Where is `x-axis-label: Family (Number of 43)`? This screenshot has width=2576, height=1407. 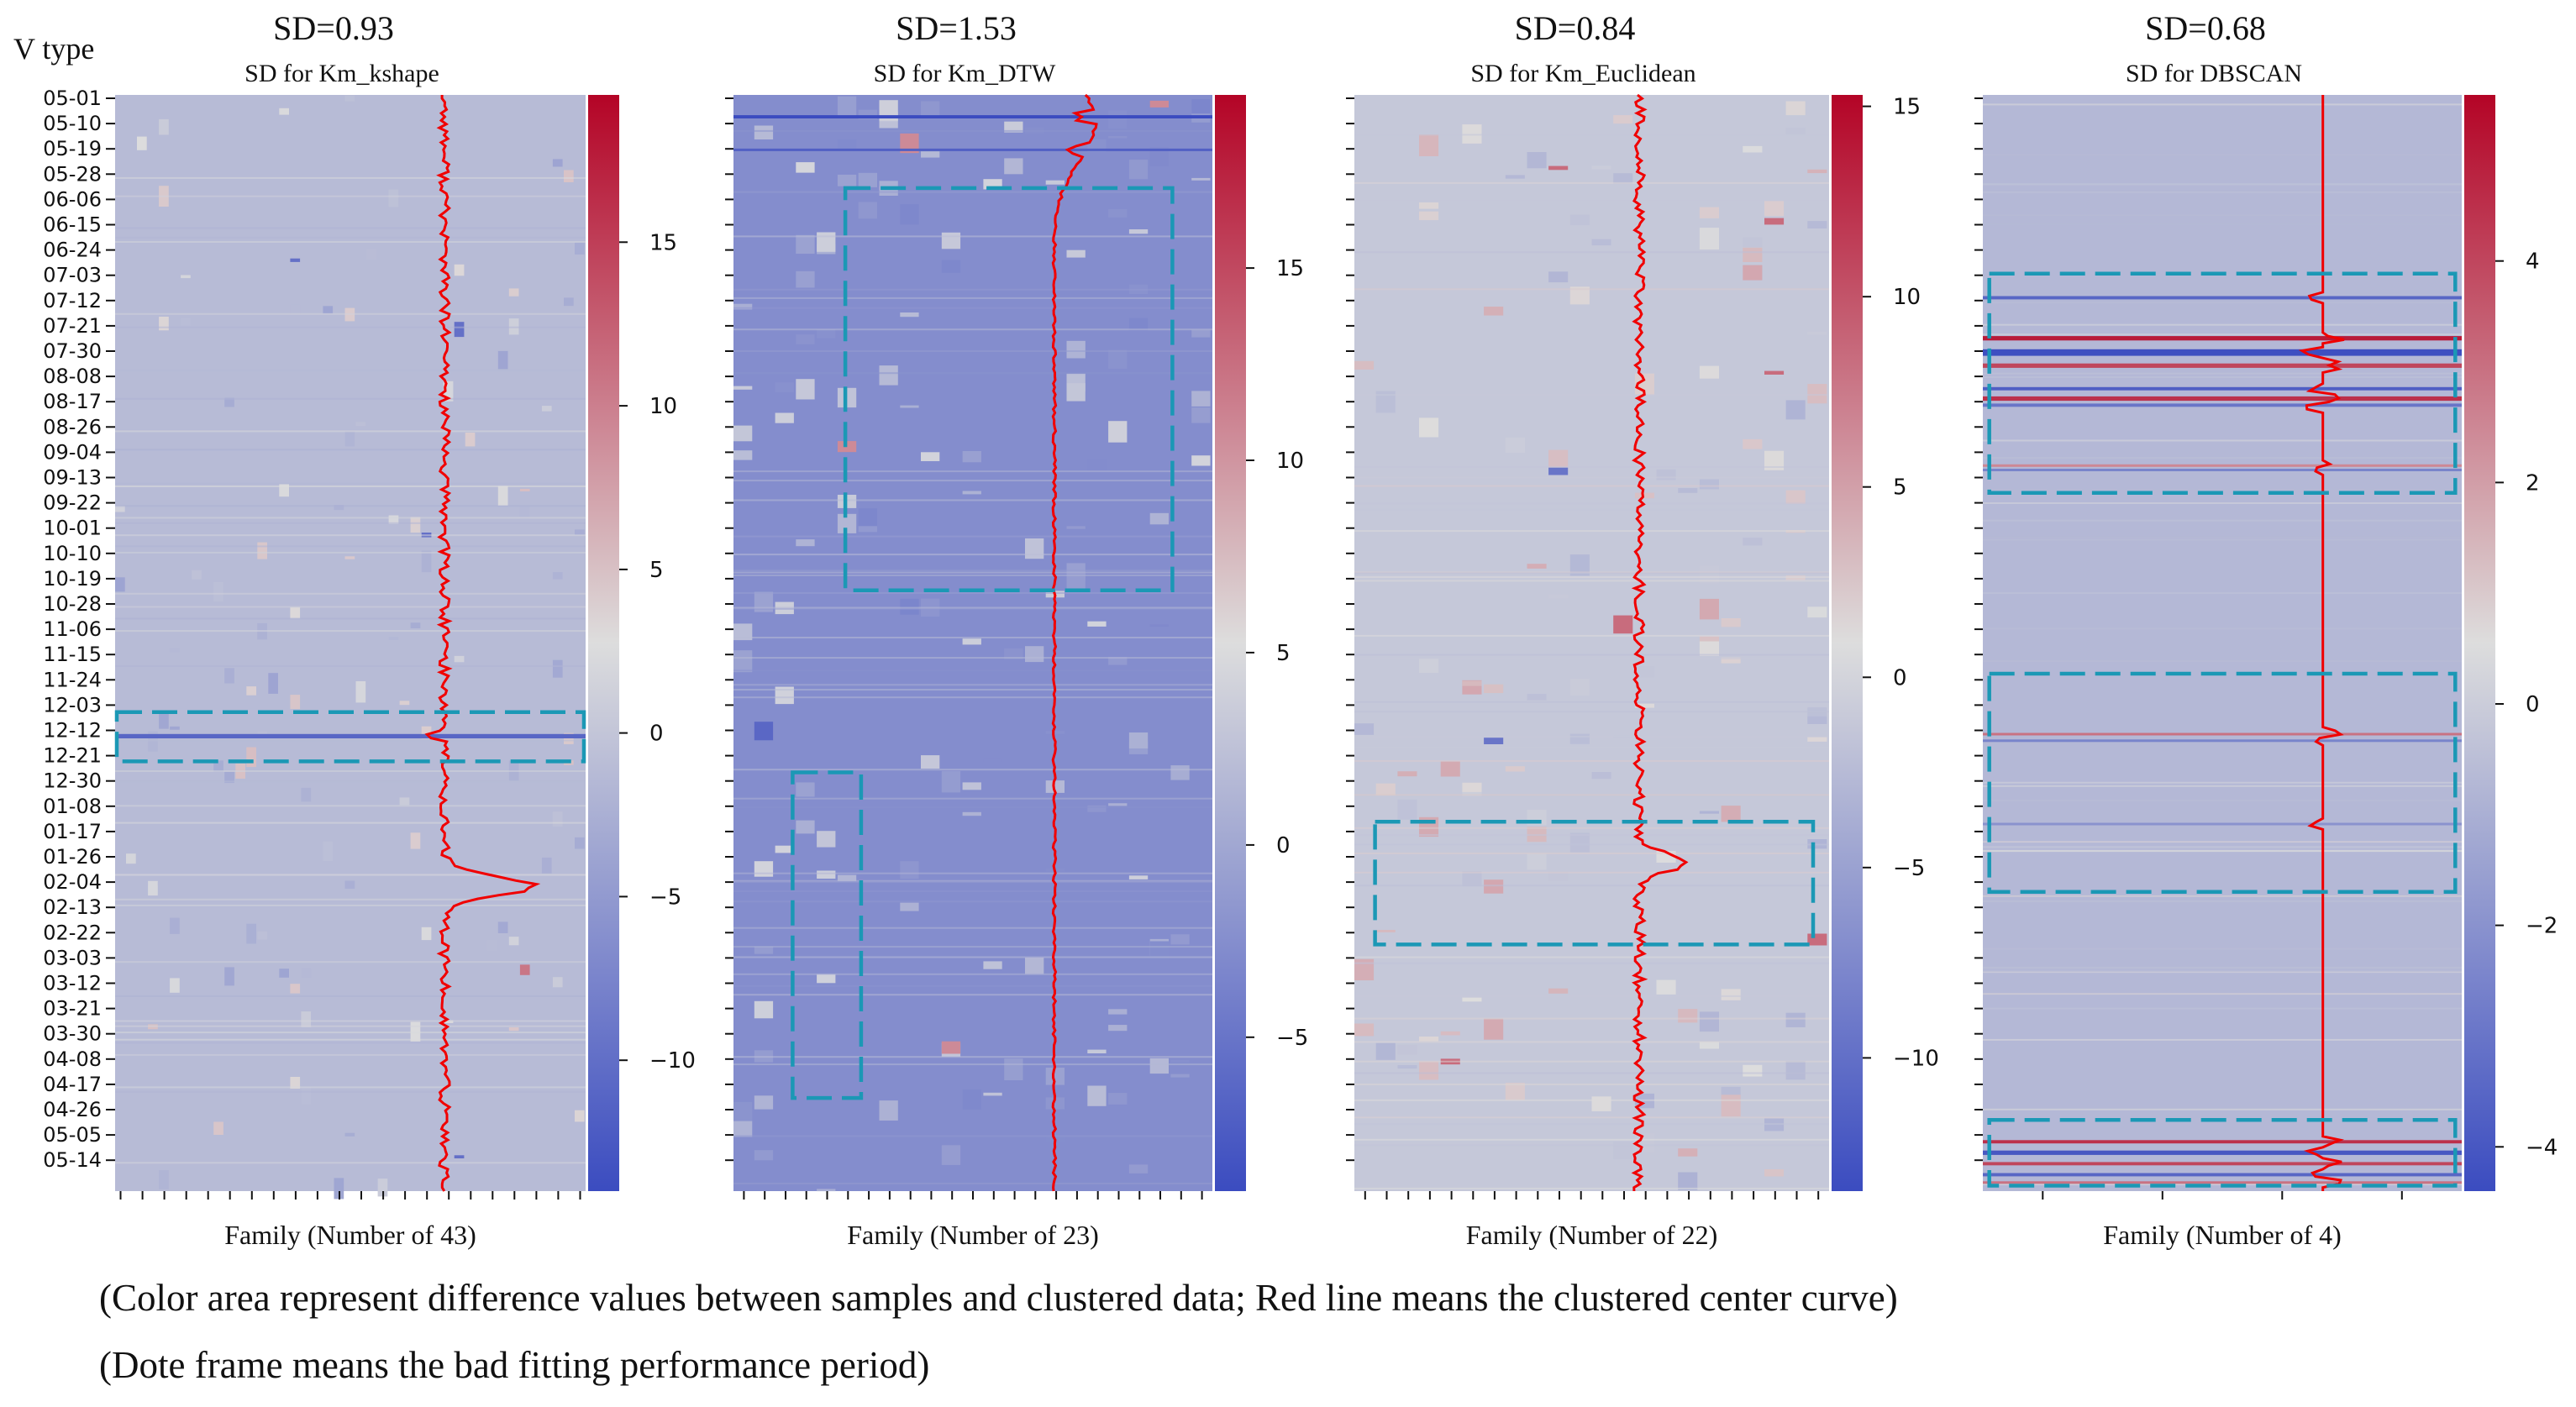
x-axis-label: Family (Number of 43) is located at coordinates (350, 1235).